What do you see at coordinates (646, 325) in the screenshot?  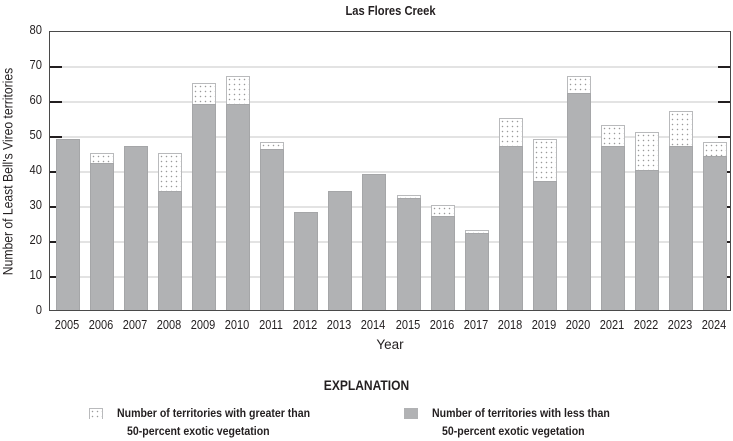 I see `x-tick-label: 2022` at bounding box center [646, 325].